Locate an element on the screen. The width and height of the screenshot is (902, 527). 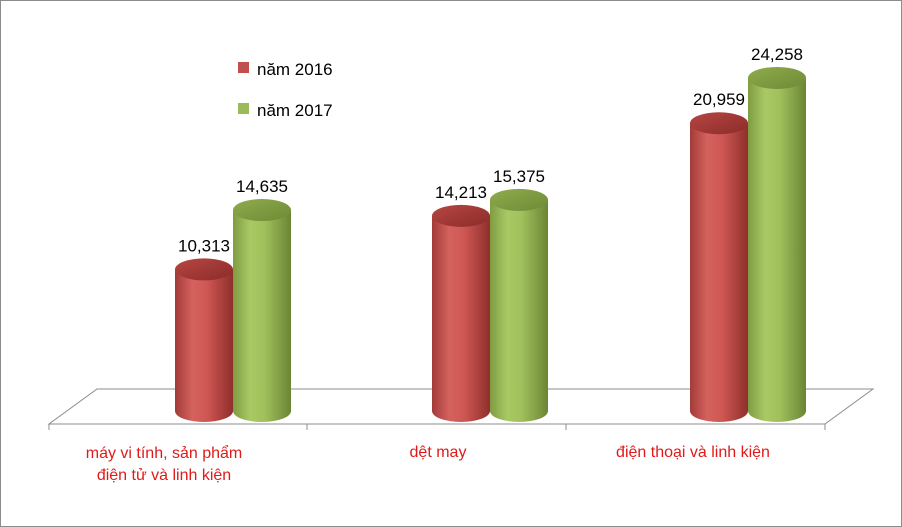
category-label-0: máy vi tính, sản phẩm is located at coordinates (164, 453).